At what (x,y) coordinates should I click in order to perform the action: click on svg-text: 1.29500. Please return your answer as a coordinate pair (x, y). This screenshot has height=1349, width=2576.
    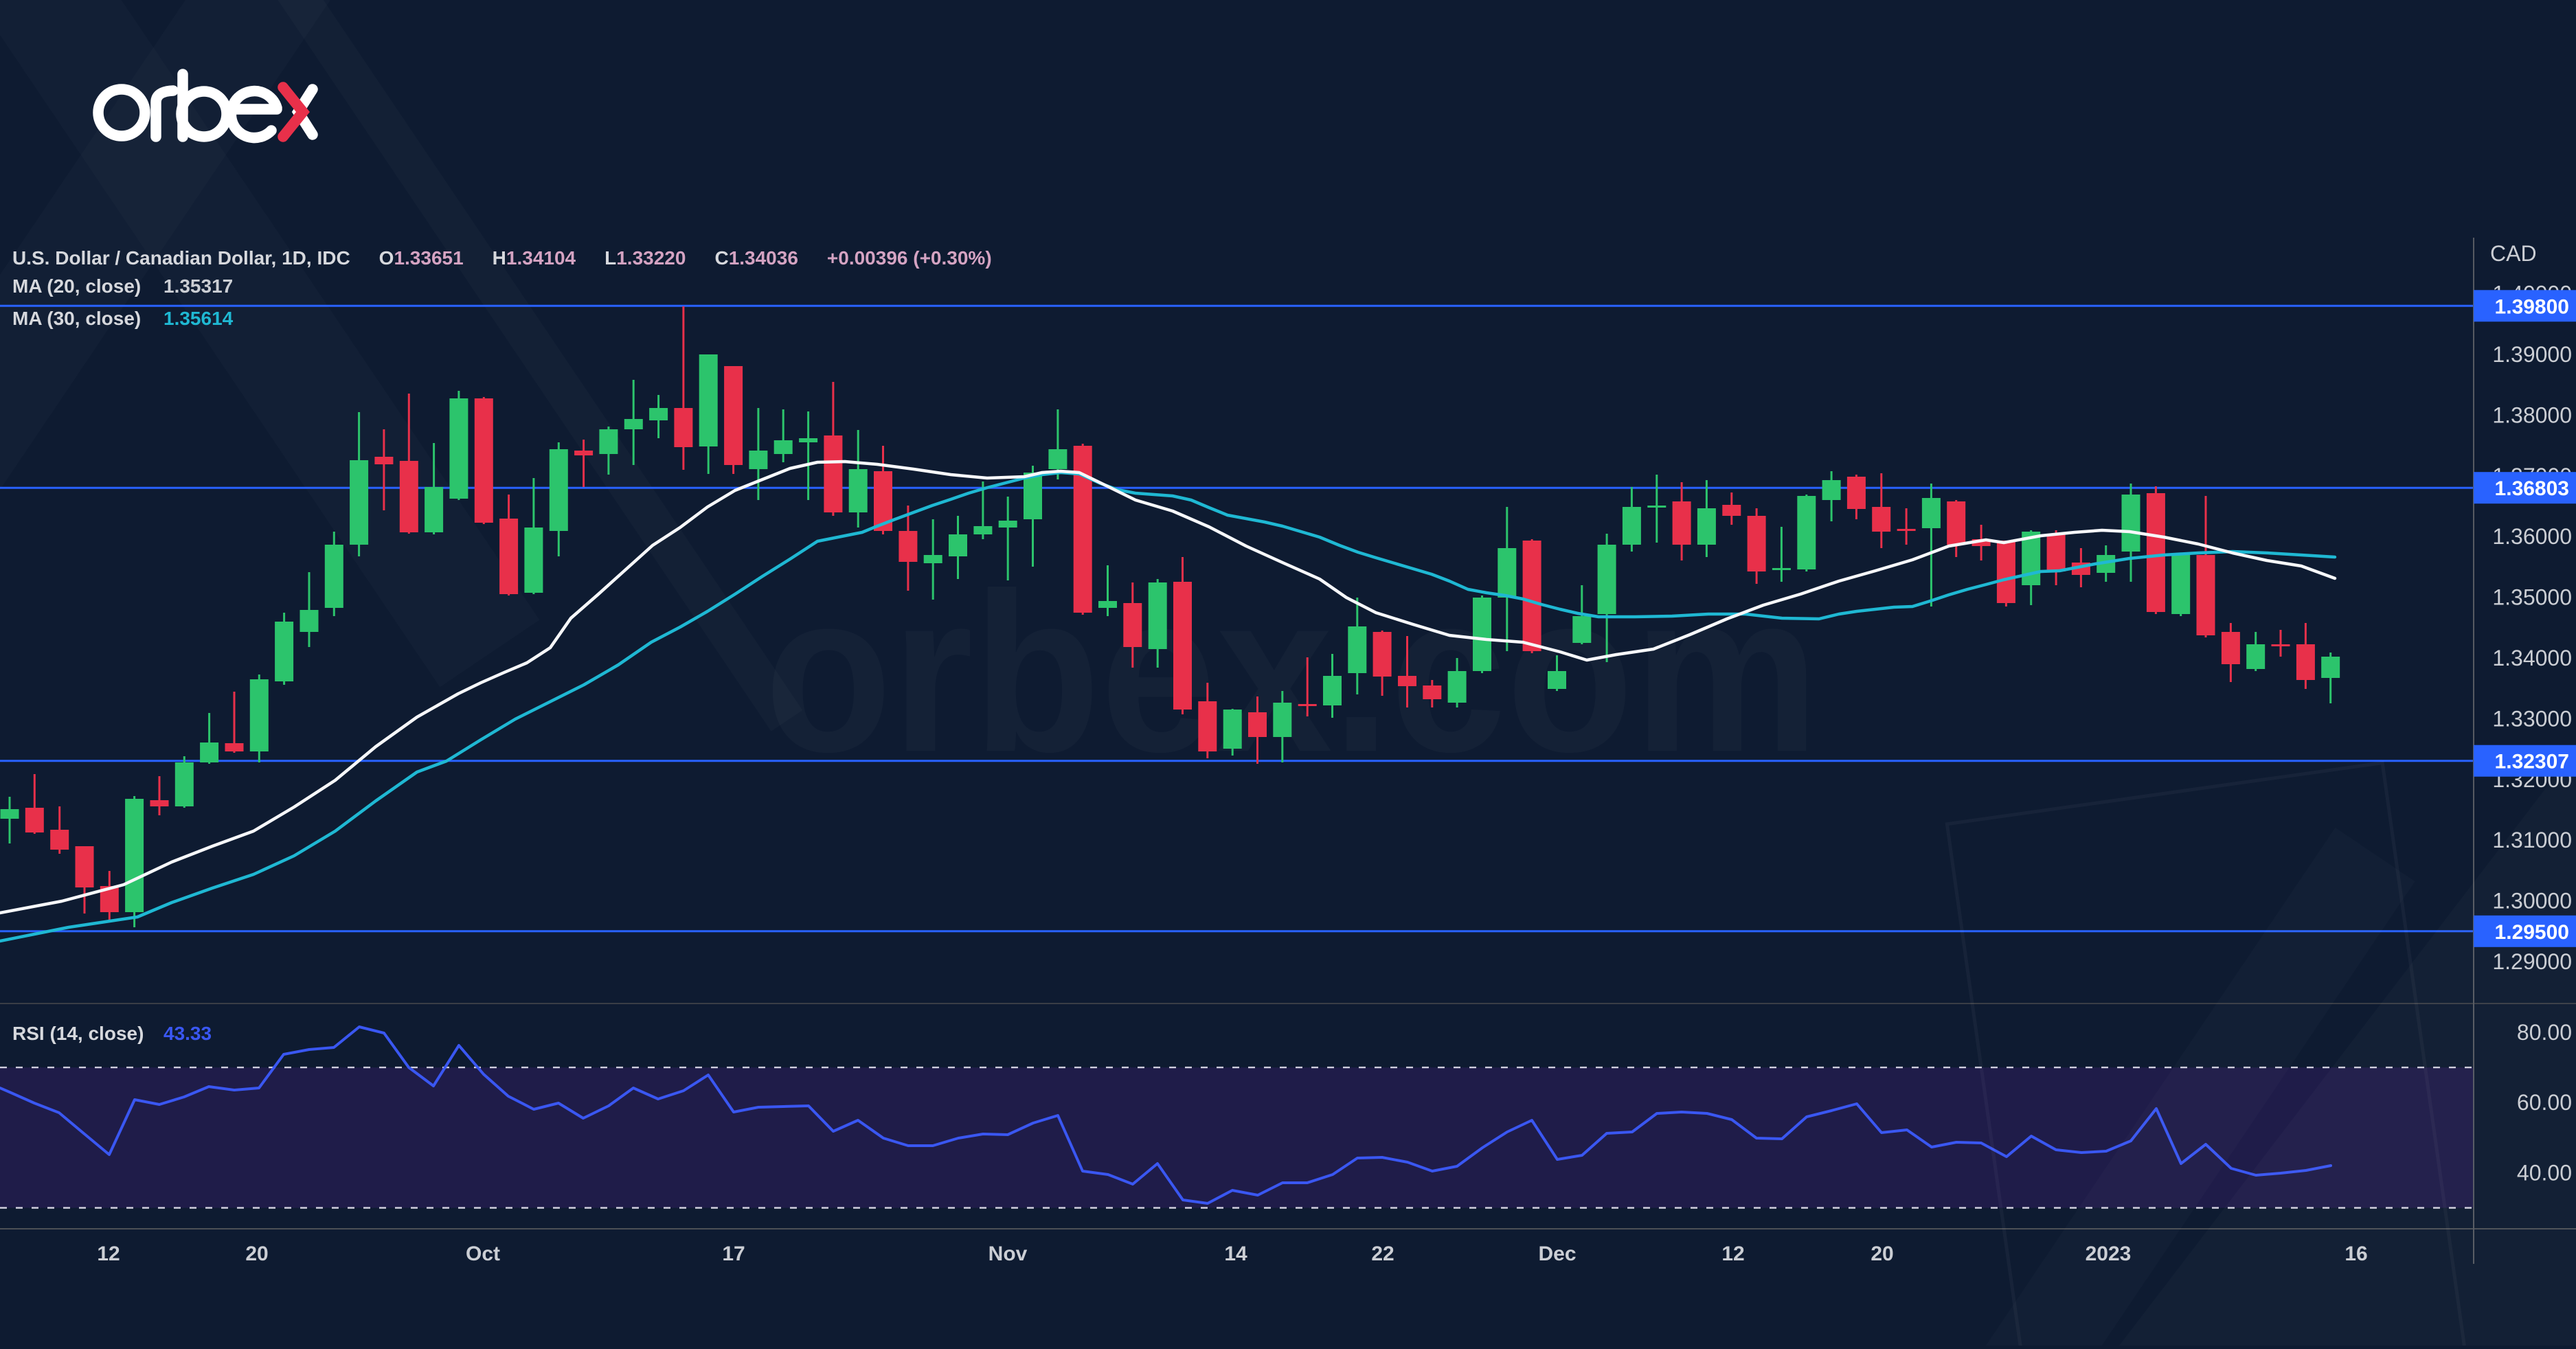
    Looking at the image, I should click on (2532, 932).